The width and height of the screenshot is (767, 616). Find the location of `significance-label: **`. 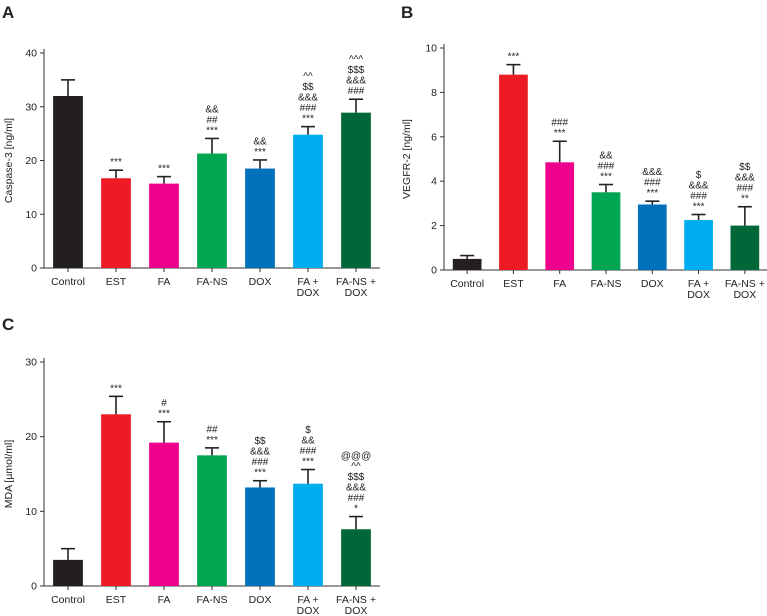

significance-label: ** is located at coordinates (745, 199).